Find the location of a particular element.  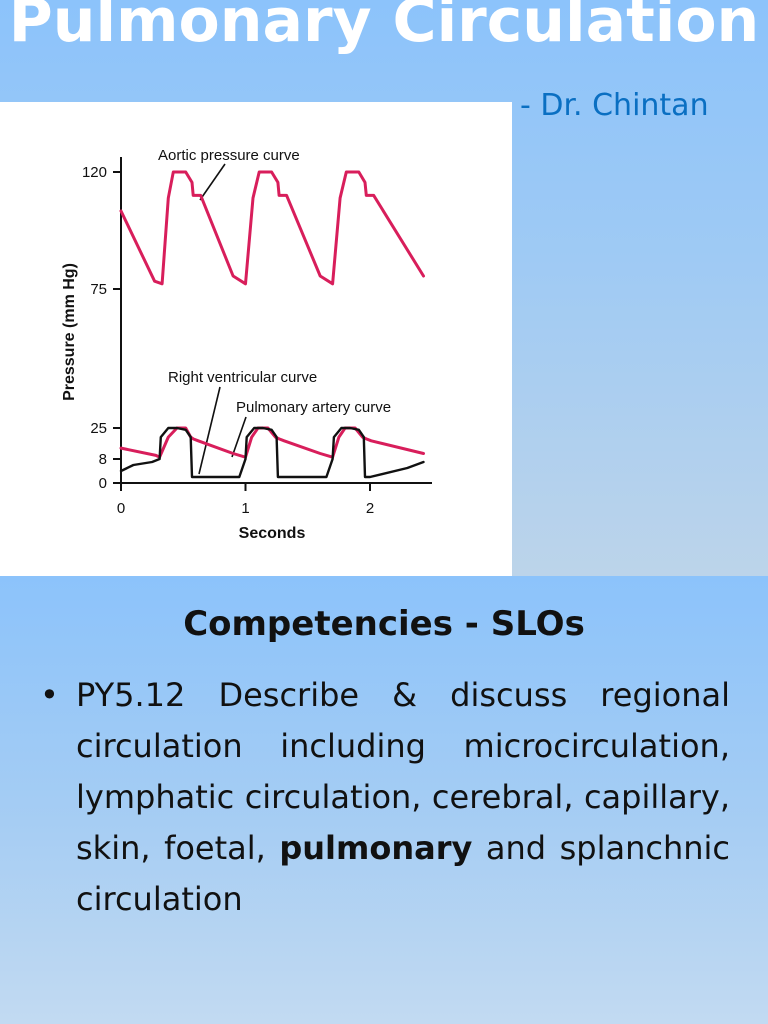

slo-text-bold: pulmonary is located at coordinates (376, 848).